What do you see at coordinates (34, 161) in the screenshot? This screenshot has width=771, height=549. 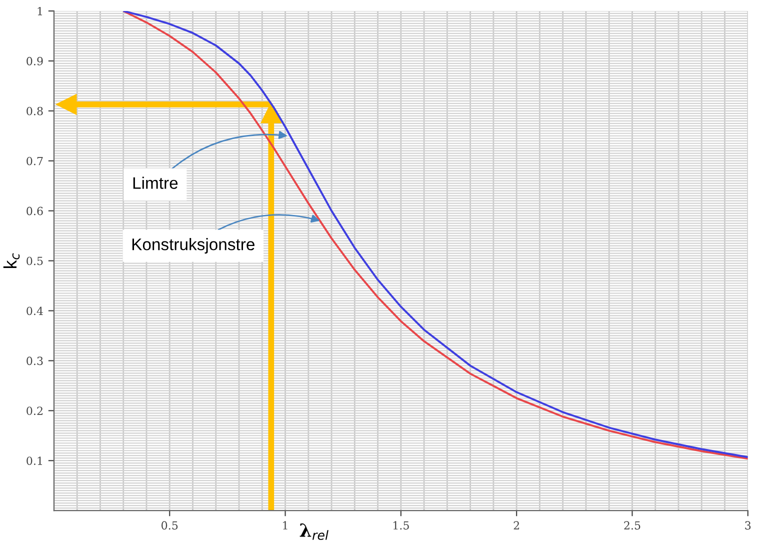 I see `y-tick-label: 0.7` at bounding box center [34, 161].